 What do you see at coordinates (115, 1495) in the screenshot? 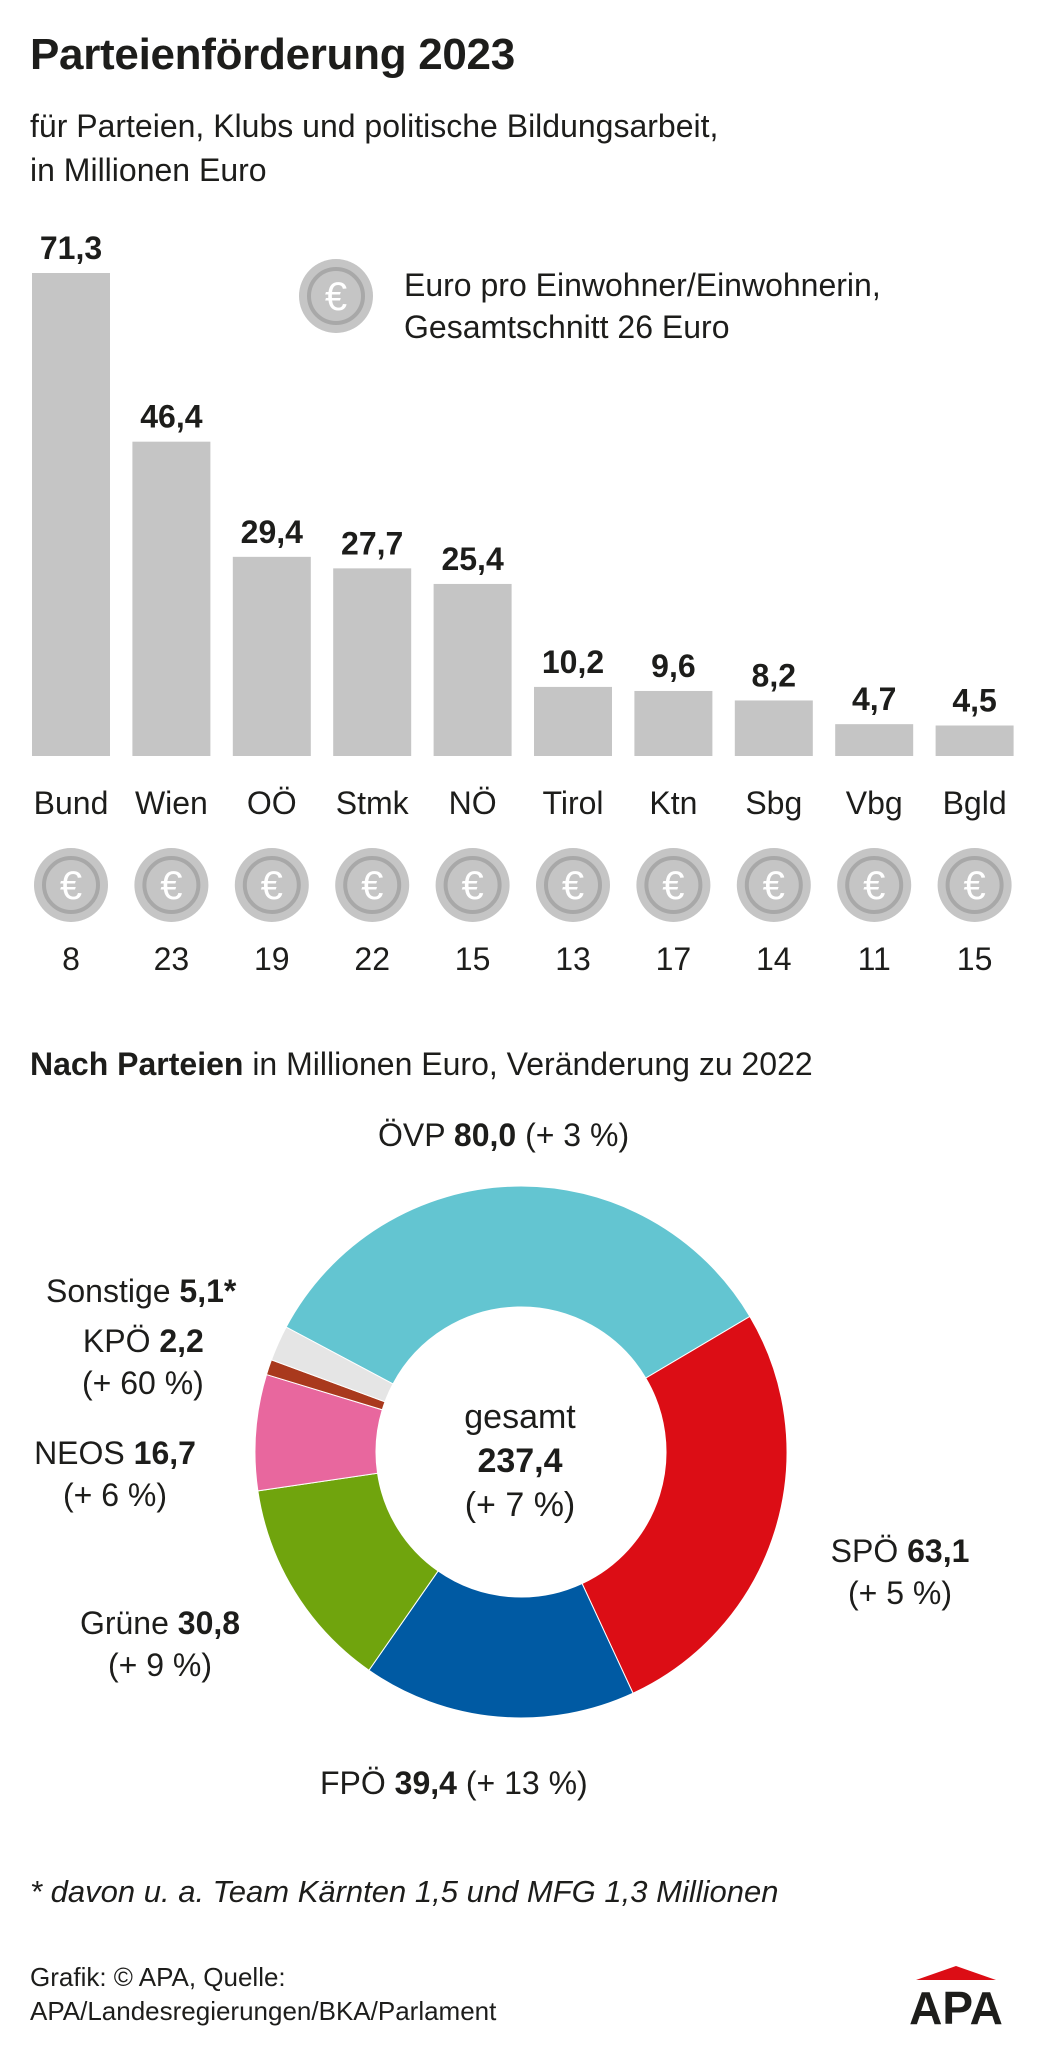
I see `label-neos-change: (+ 6 %)` at bounding box center [115, 1495].